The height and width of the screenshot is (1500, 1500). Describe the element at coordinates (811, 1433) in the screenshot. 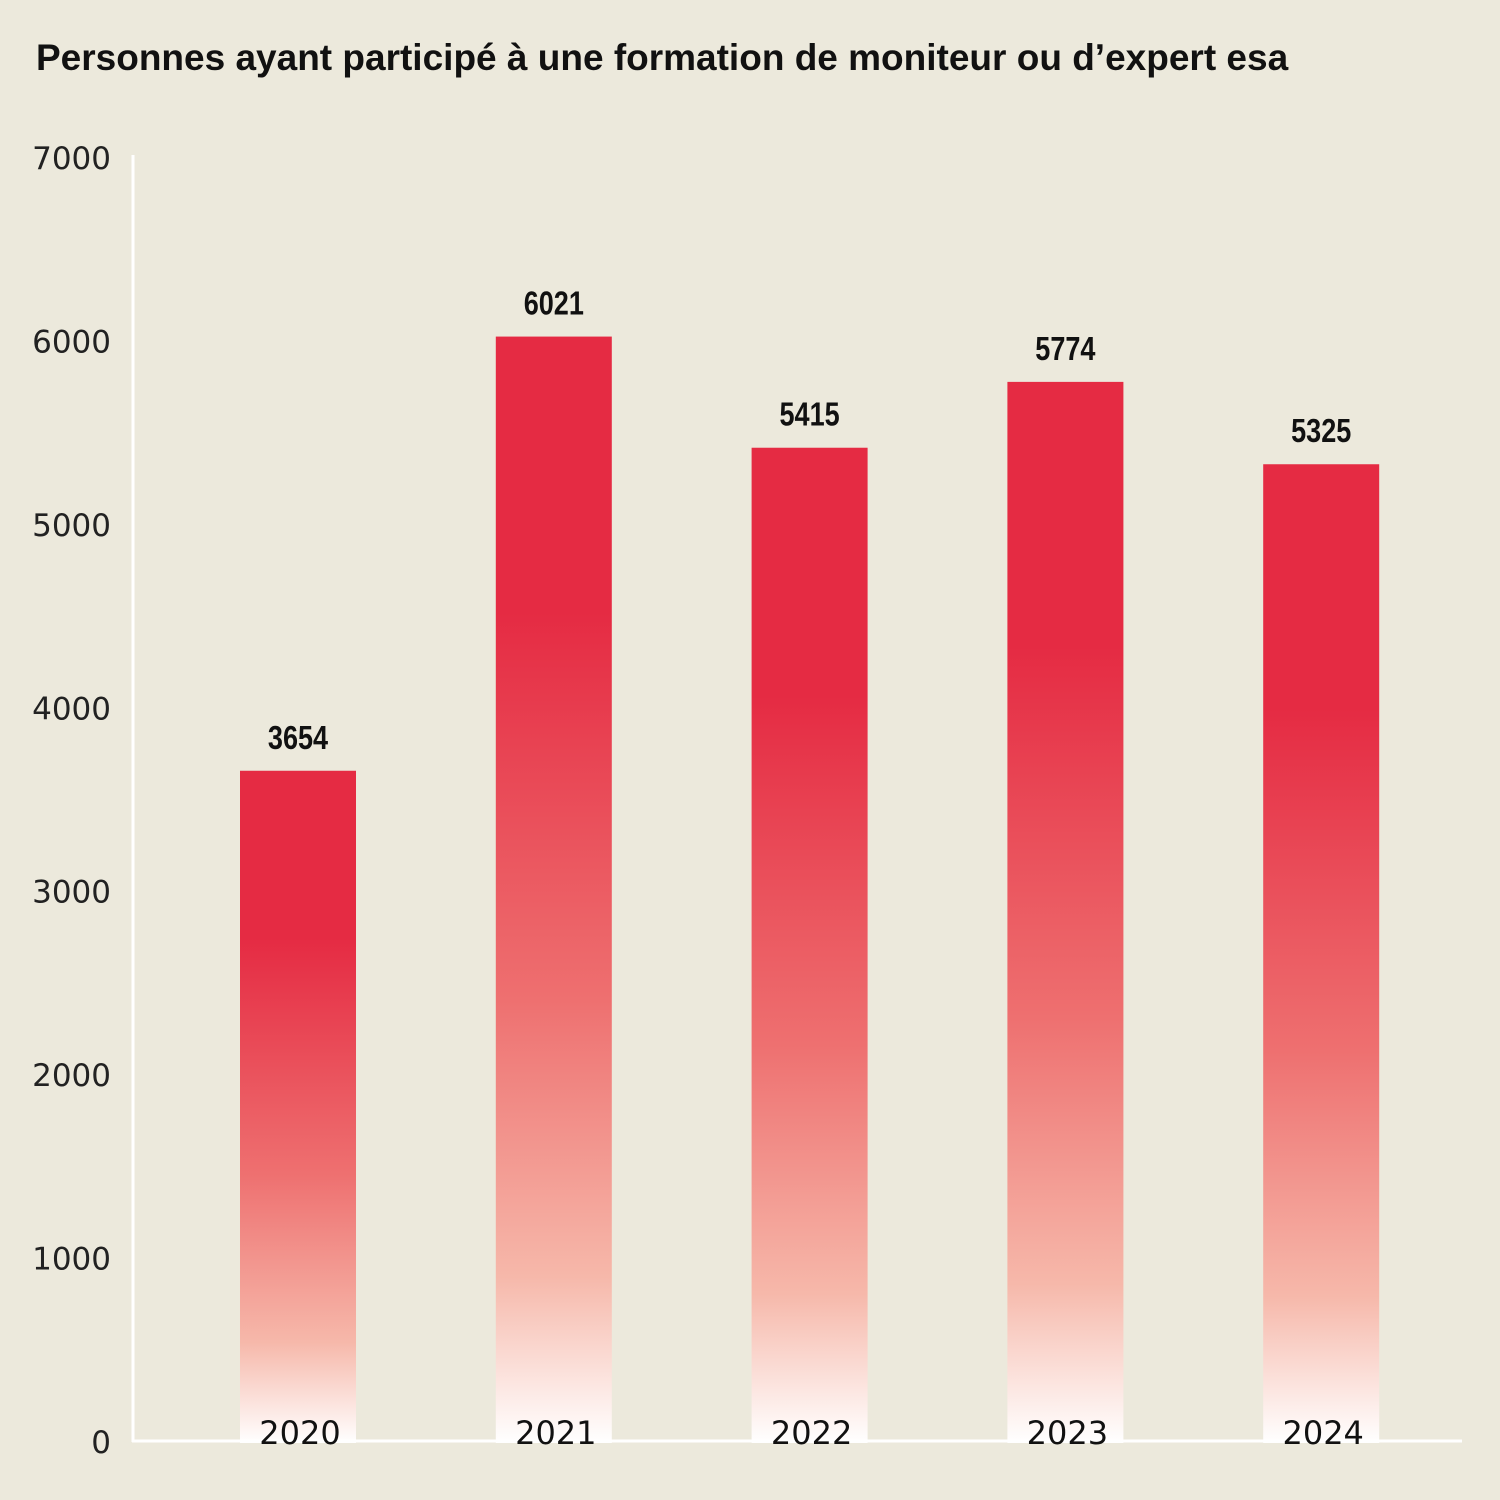

I see `x-tick-label: 2022` at that location.